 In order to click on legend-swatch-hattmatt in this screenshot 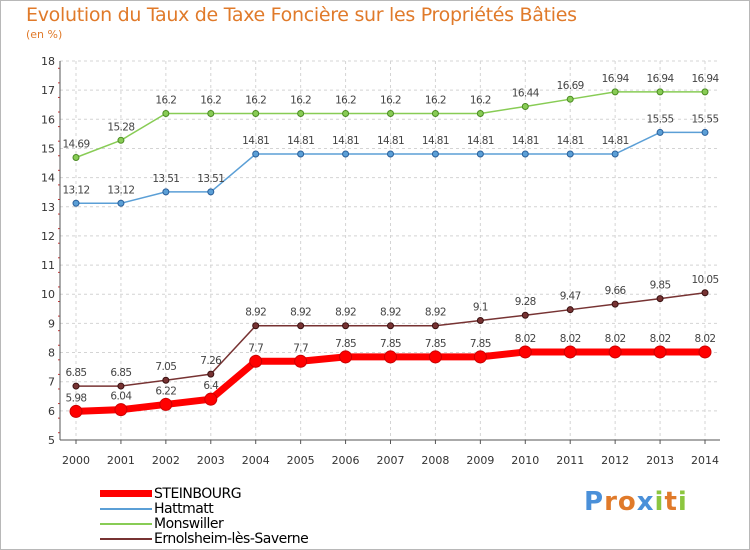, I will do `click(126, 508)`.